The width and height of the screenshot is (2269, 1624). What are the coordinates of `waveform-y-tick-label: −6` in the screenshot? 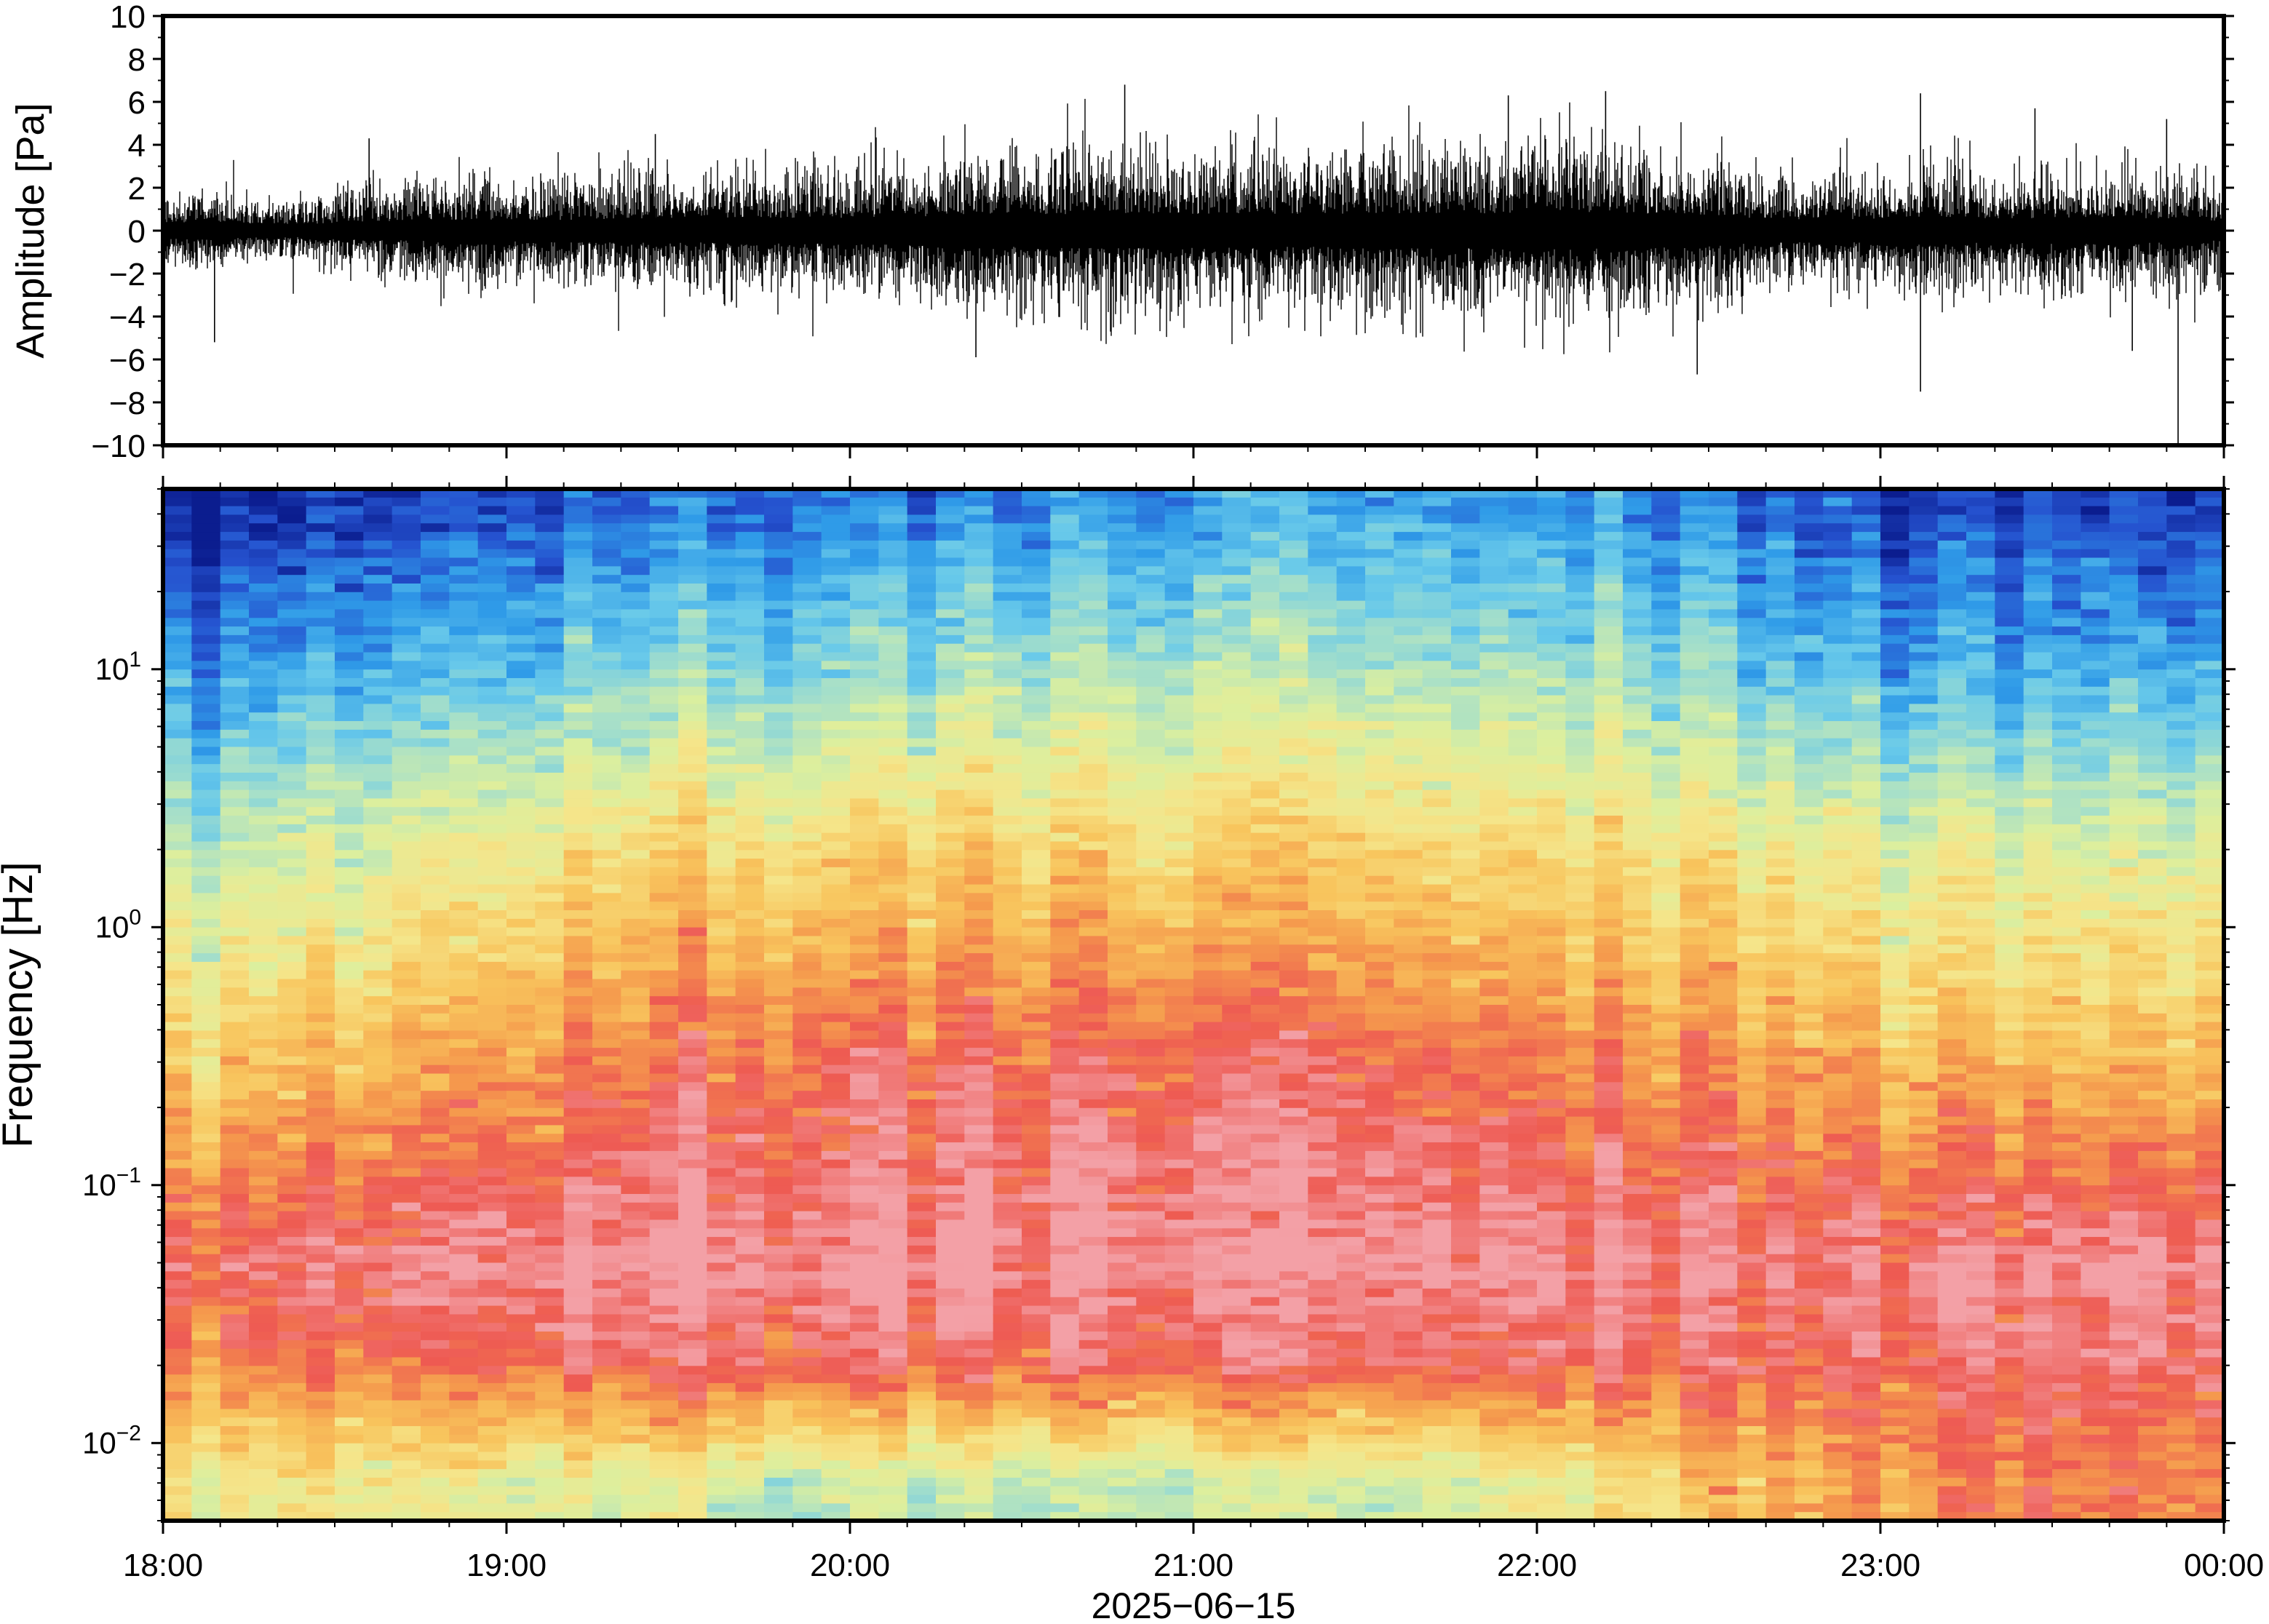 It's located at (127, 360).